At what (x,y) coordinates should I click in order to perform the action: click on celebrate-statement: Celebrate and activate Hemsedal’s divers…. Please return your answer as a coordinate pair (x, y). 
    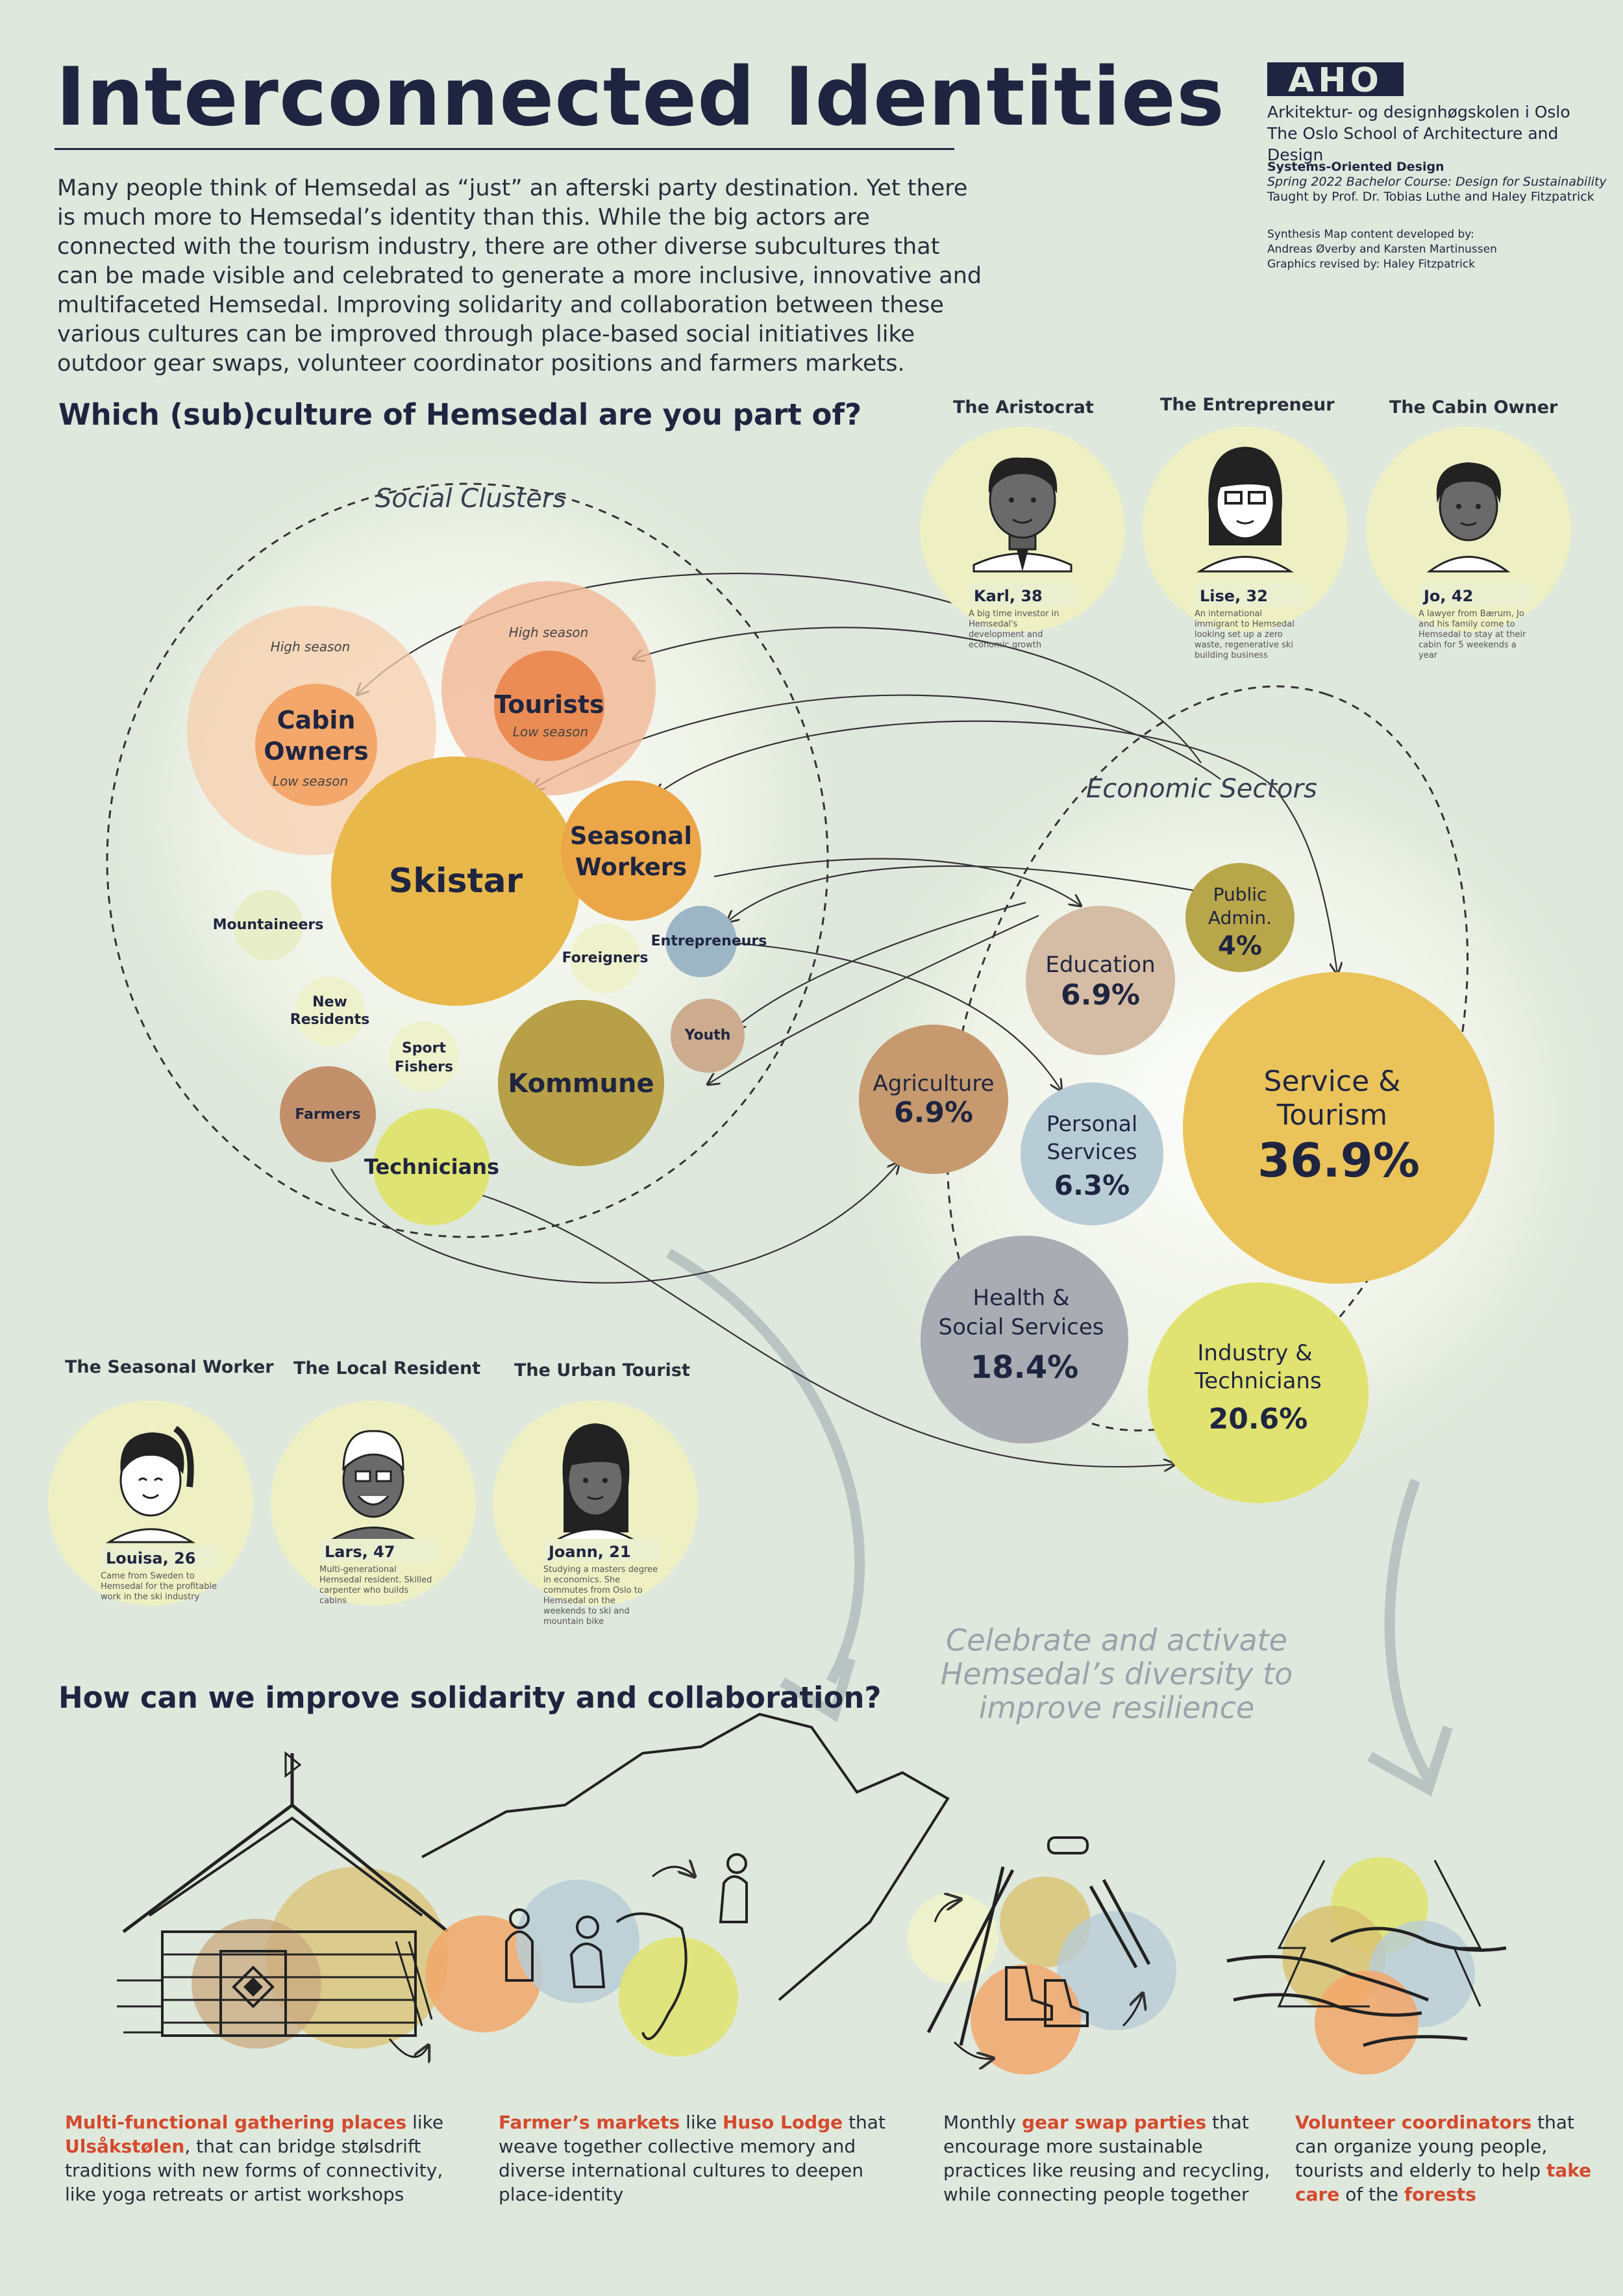
    Looking at the image, I should click on (1116, 1674).